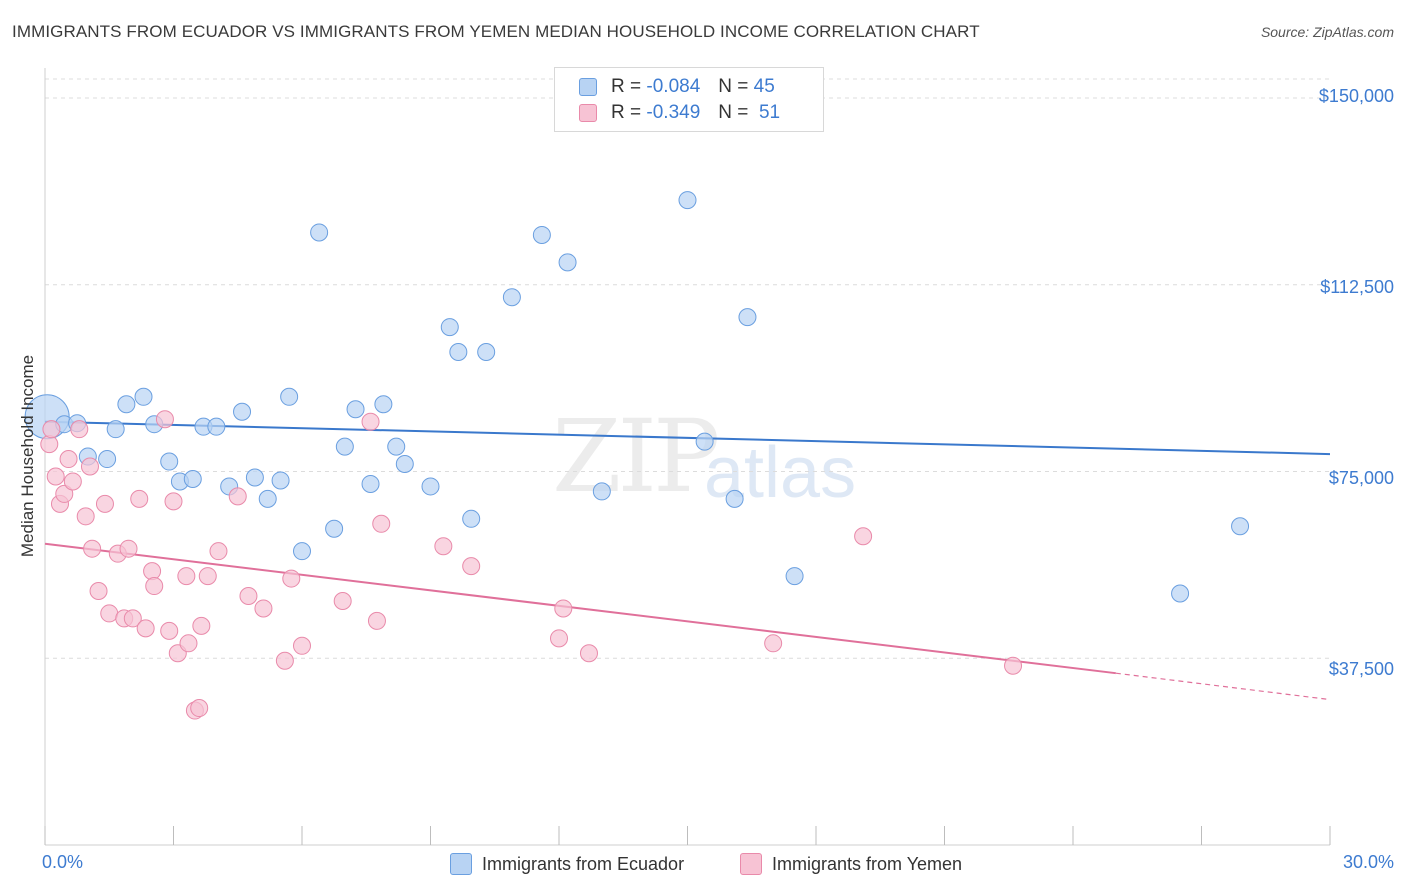 This screenshot has height=892, width=1406. What do you see at coordinates (1327, 32) in the screenshot?
I see `chart-source: Source: ZipAtlas.com` at bounding box center [1327, 32].